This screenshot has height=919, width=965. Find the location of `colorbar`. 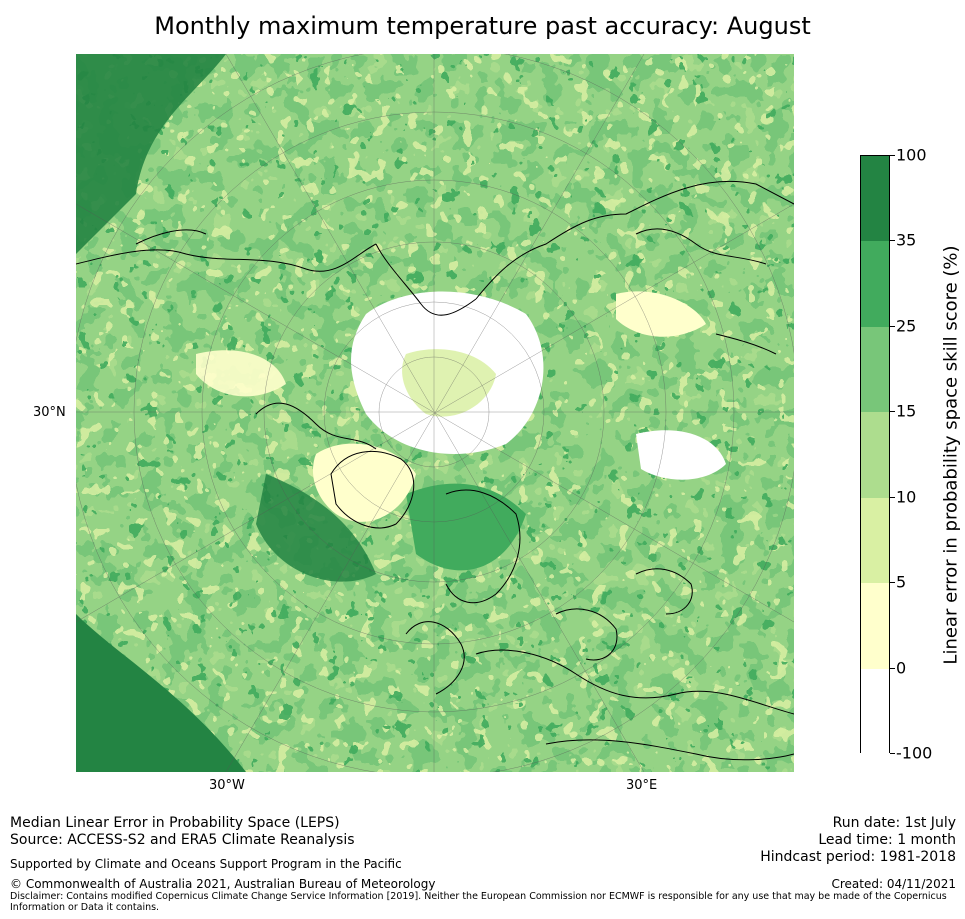

colorbar is located at coordinates (875, 454).